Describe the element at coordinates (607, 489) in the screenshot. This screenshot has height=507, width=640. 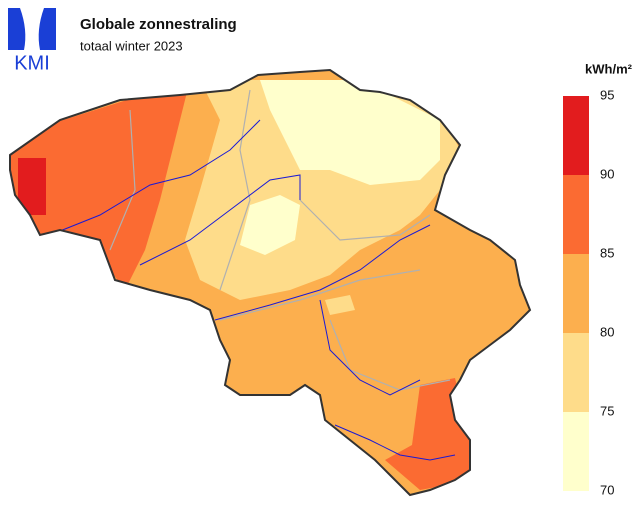
I see `legend-tick-label: 70` at that location.